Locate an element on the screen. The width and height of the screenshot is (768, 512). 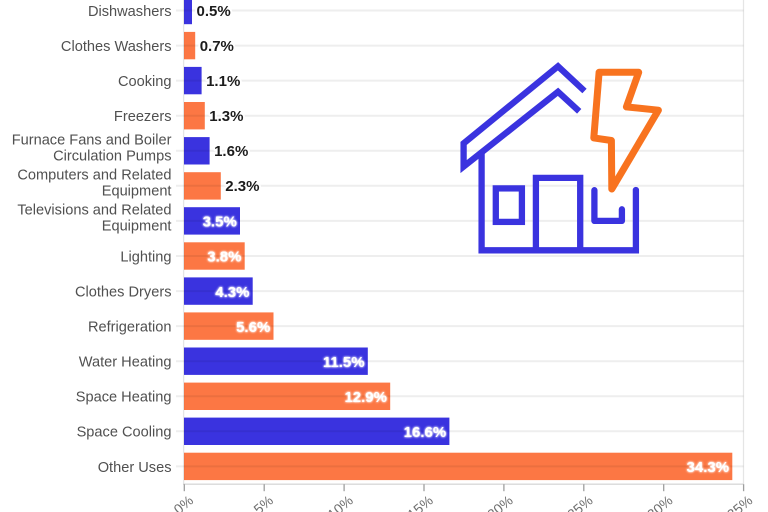
svg-text: 0.5% is located at coordinates (214, 11).